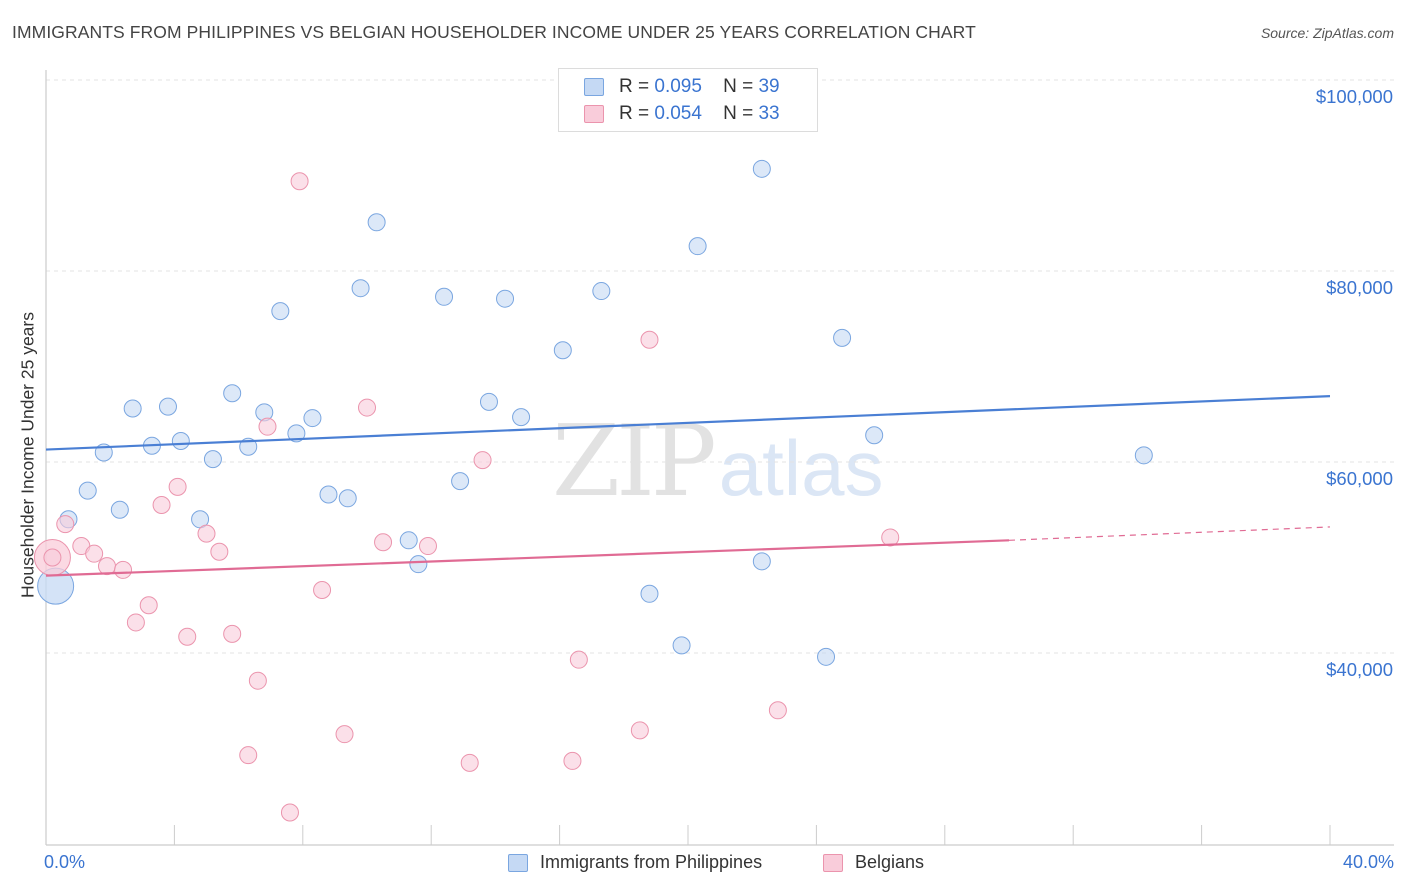 Image resolution: width=1406 pixels, height=892 pixels. What do you see at coordinates (651, 862) in the screenshot?
I see `legend-label: Immigrants from Philippines` at bounding box center [651, 862].